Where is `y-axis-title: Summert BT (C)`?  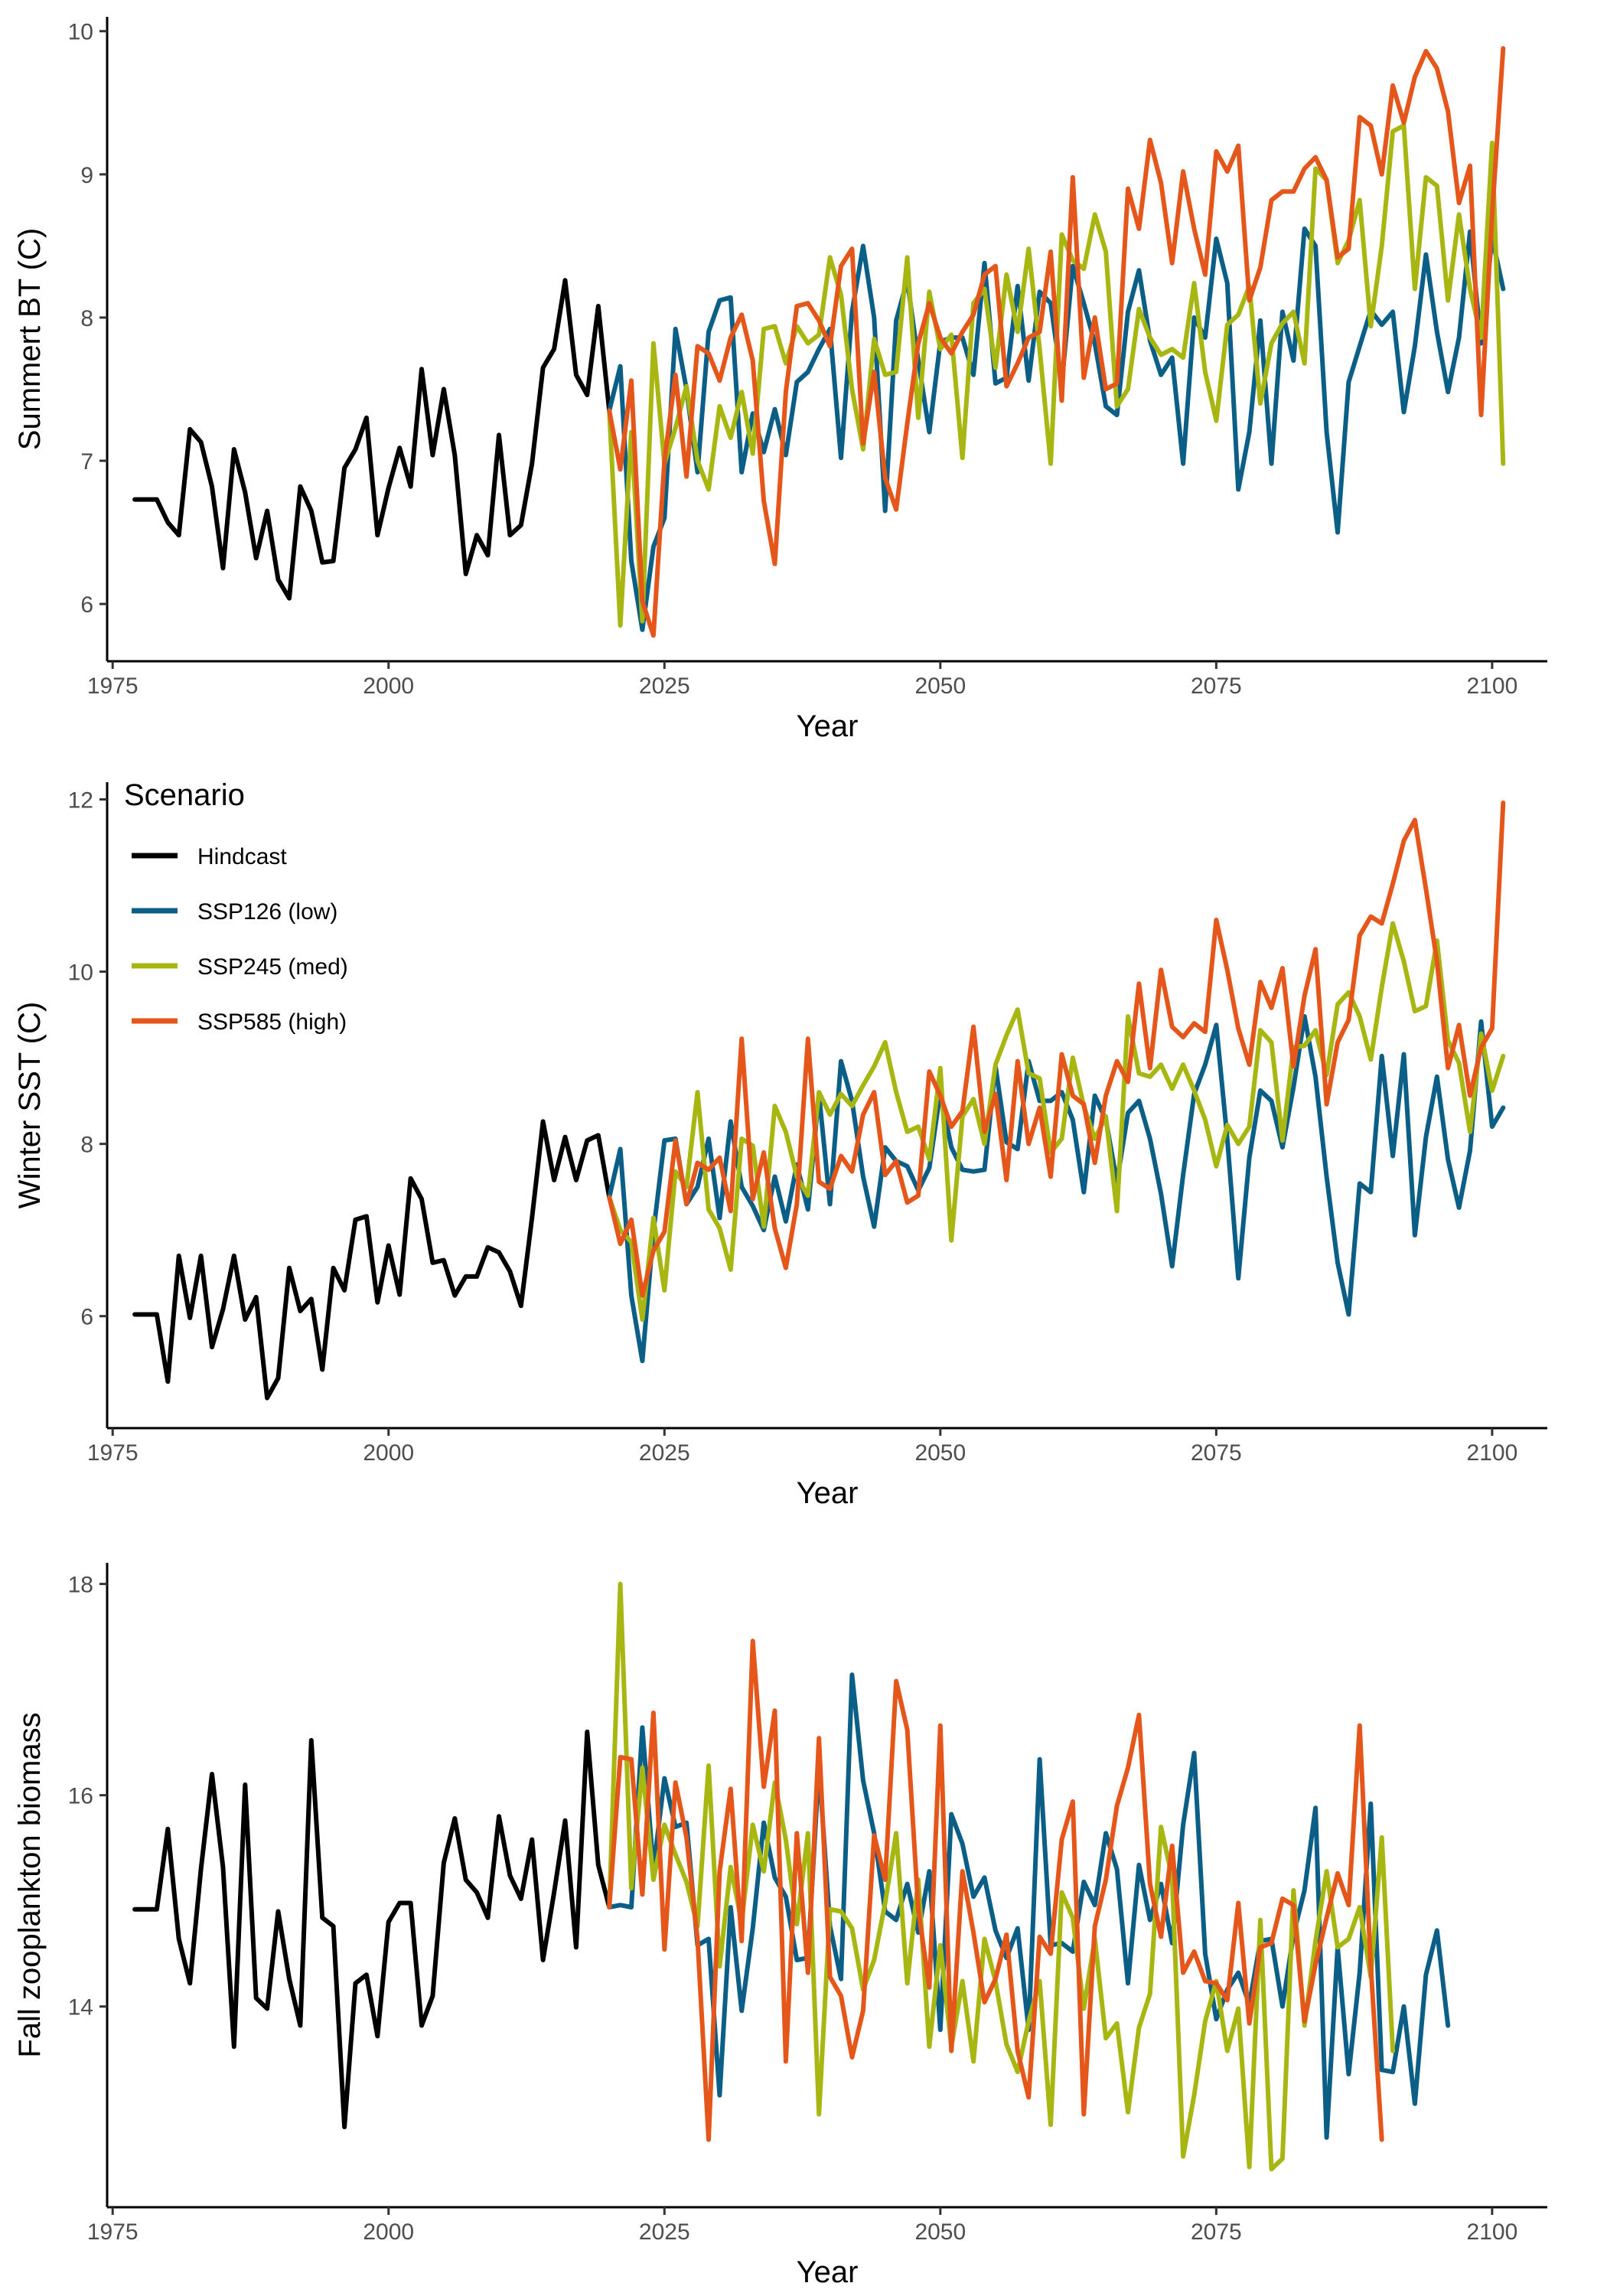 y-axis-title: Summert BT (C) is located at coordinates (30, 339).